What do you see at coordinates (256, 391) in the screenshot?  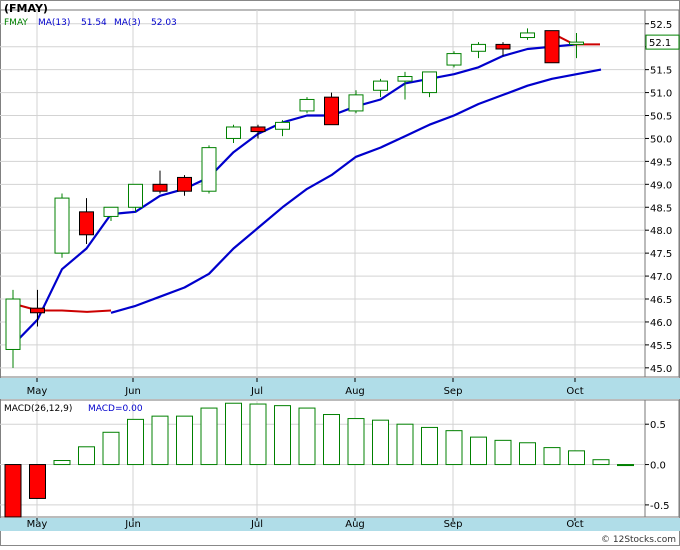 I see `price-x-tick-label: Jul` at bounding box center [256, 391].